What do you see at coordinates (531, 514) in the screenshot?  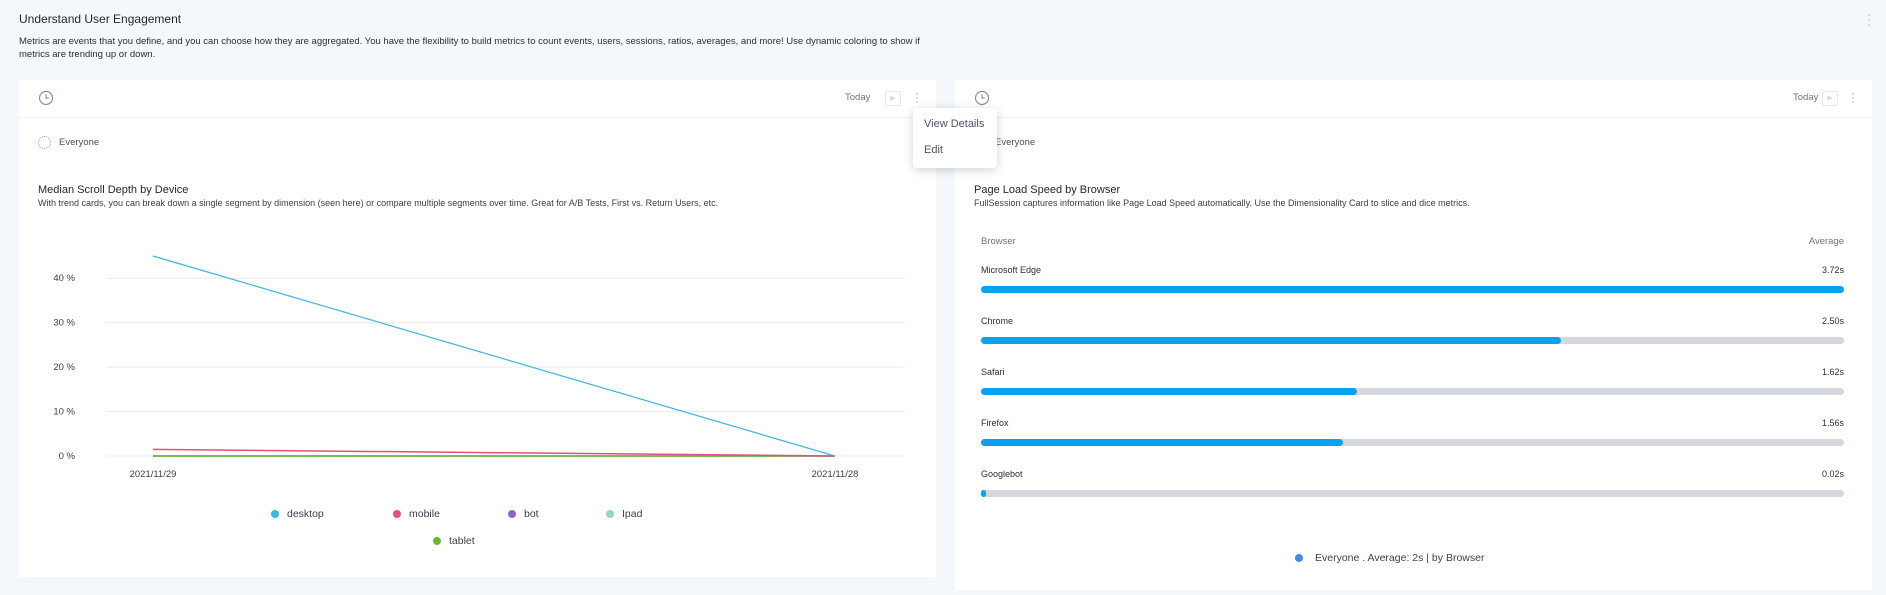 I see `legend-label: bot` at bounding box center [531, 514].